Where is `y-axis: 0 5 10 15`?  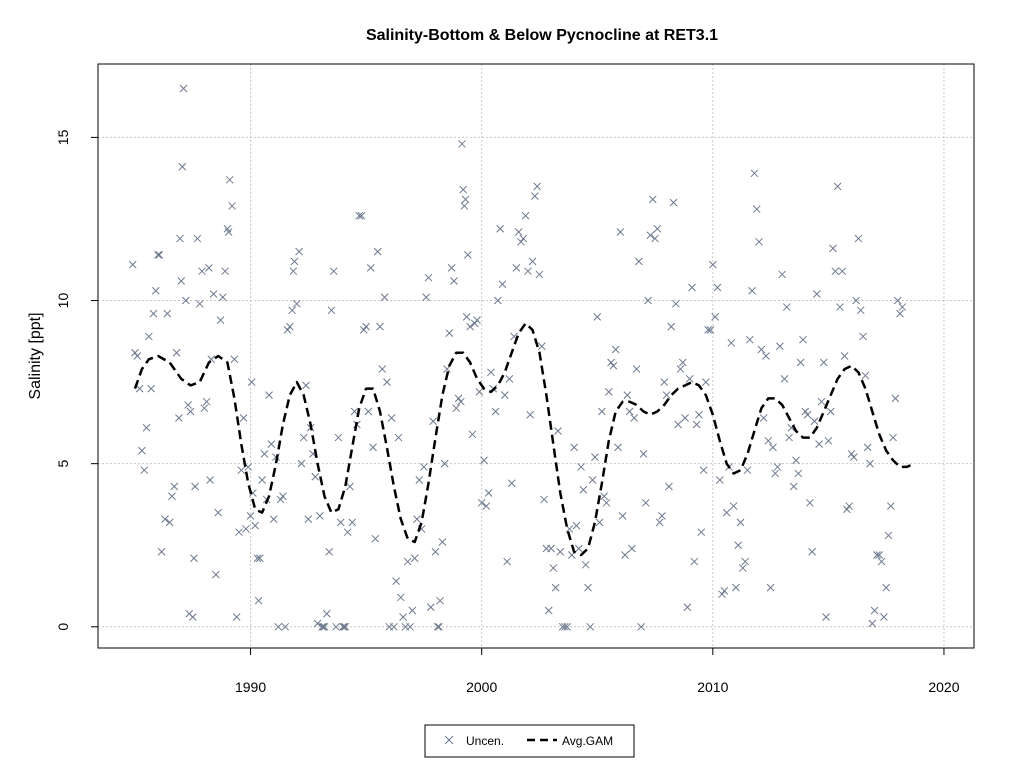 y-axis: 0 5 10 15 is located at coordinates (76, 380).